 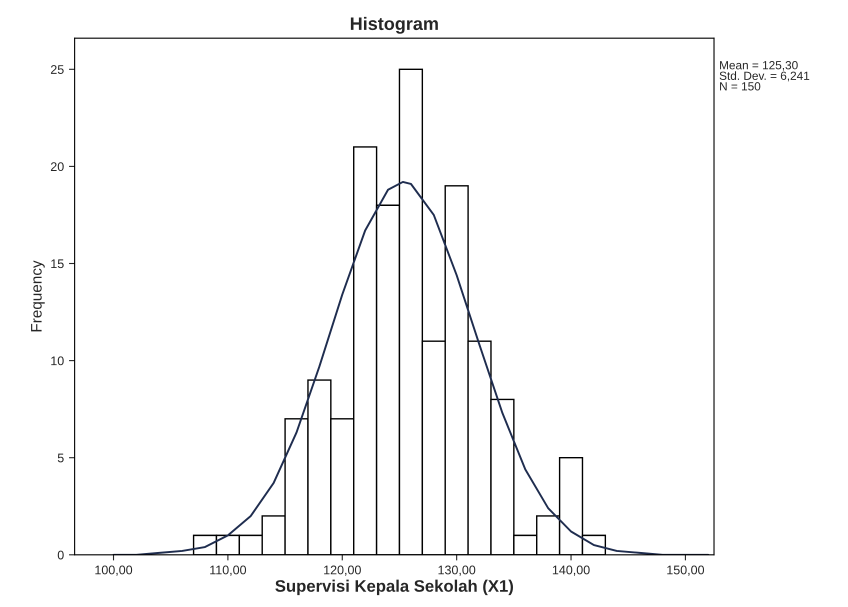 What do you see at coordinates (57, 361) in the screenshot?
I see `y-tick-label: 10` at bounding box center [57, 361].